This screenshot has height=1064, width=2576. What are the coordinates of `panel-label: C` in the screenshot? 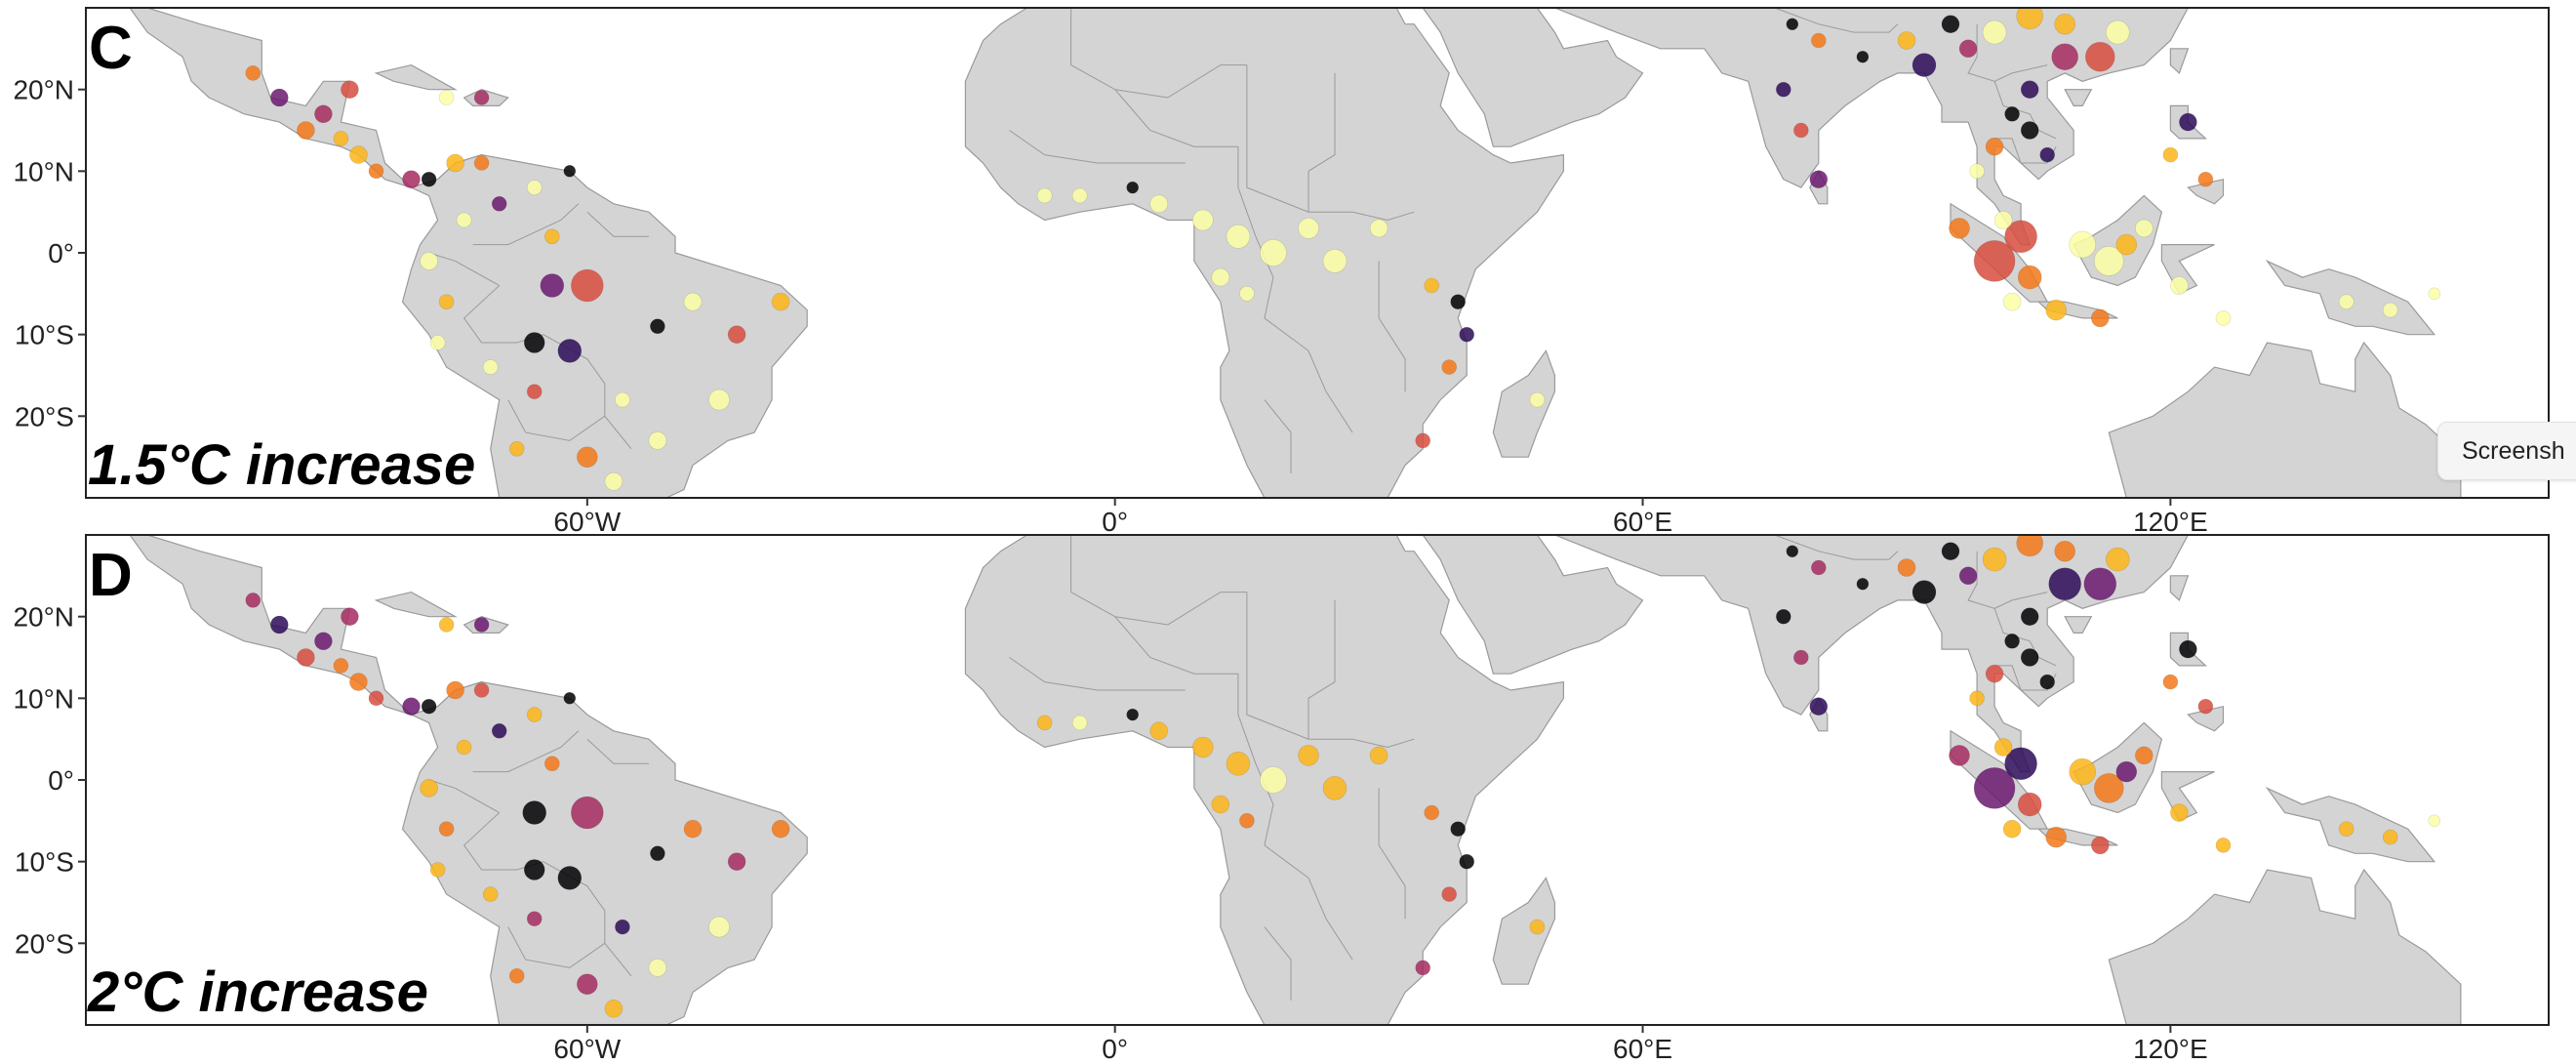 It's located at (111, 48).